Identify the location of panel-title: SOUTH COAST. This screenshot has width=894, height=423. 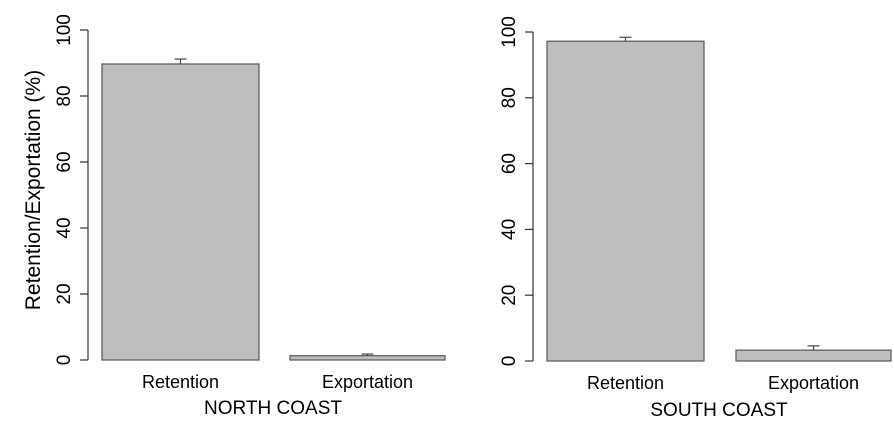
(719, 410).